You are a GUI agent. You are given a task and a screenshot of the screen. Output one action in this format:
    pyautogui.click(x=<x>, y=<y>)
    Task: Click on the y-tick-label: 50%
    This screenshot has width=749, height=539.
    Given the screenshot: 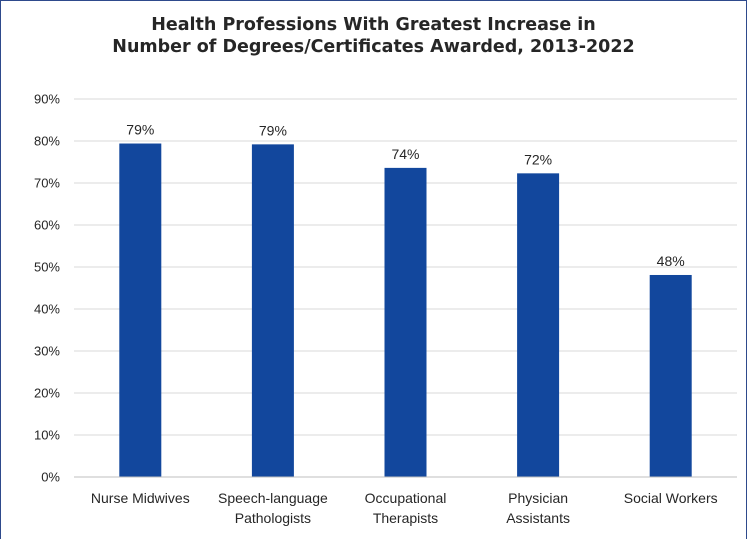 What is the action you would take?
    pyautogui.click(x=47, y=267)
    